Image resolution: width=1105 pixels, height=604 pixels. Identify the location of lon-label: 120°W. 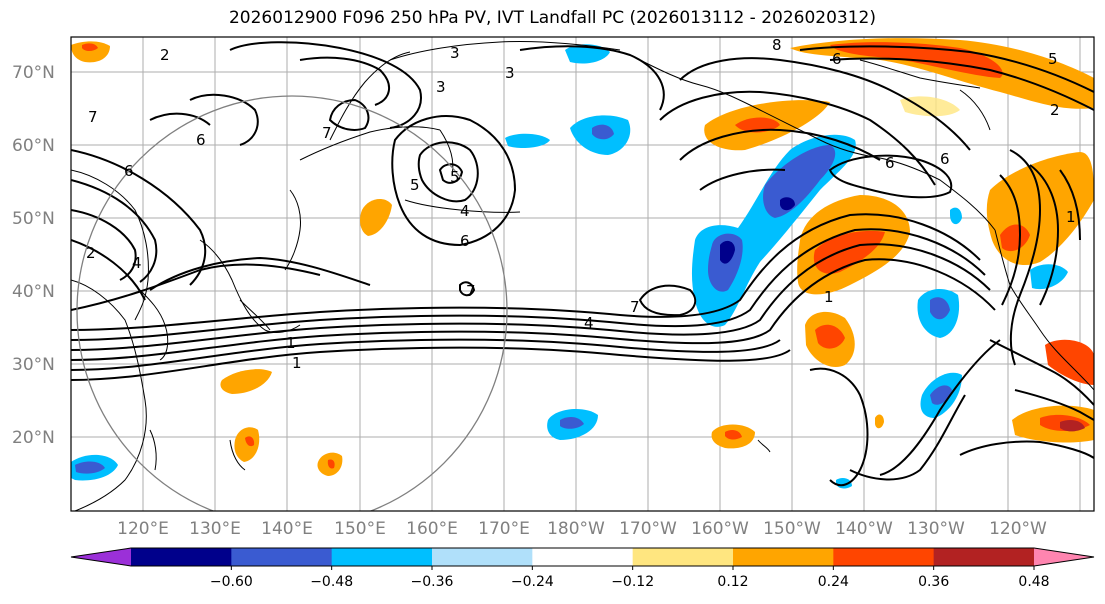
(1018, 529).